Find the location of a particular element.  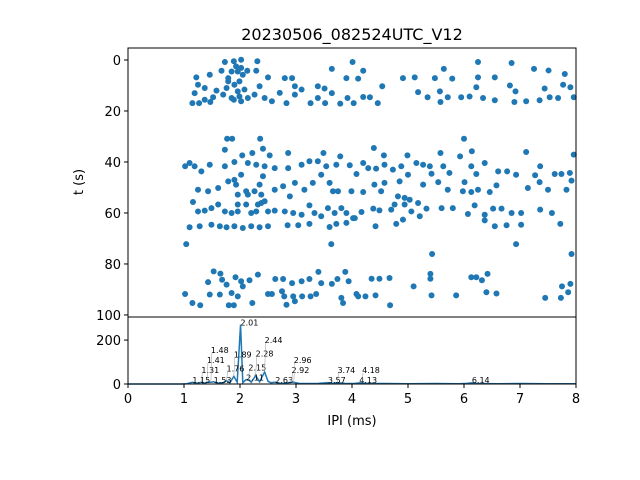

peak-label: 2.96 is located at coordinates (303, 360).